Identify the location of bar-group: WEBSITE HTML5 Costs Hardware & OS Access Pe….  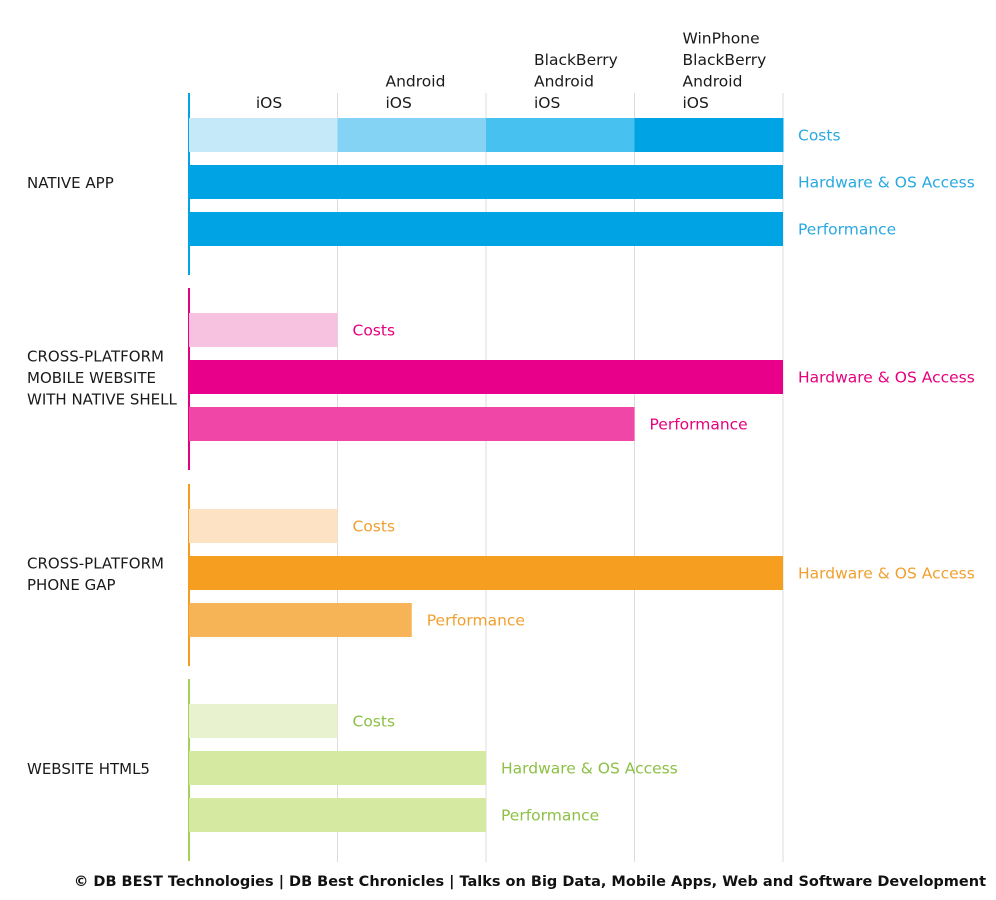
(352, 770).